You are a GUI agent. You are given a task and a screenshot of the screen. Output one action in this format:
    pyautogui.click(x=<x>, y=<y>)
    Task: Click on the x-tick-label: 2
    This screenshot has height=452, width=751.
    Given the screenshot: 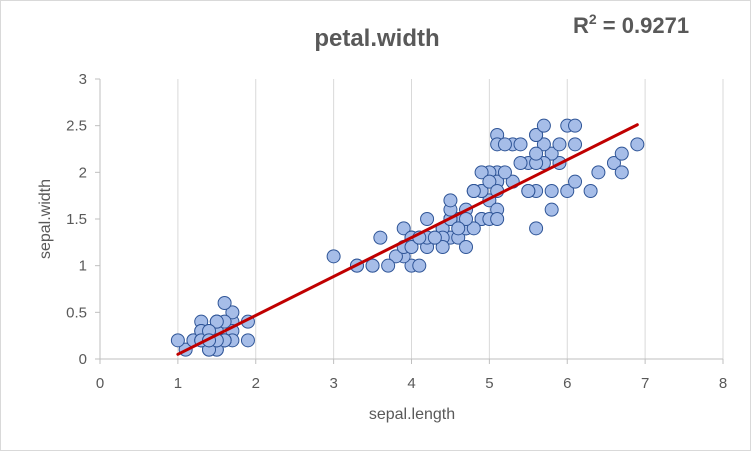 What is the action you would take?
    pyautogui.click(x=256, y=383)
    